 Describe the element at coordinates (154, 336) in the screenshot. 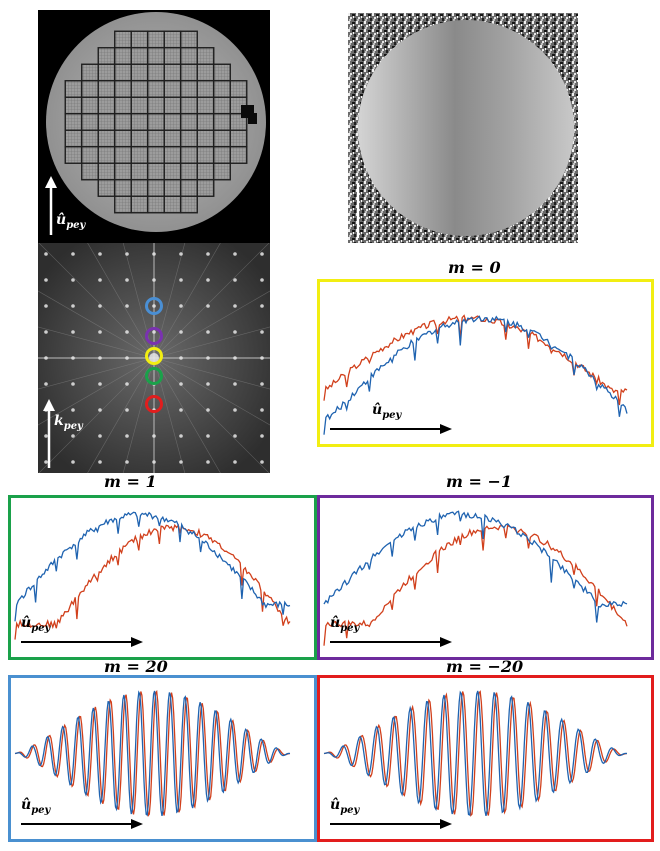

I see `fft-marker-purple` at that location.